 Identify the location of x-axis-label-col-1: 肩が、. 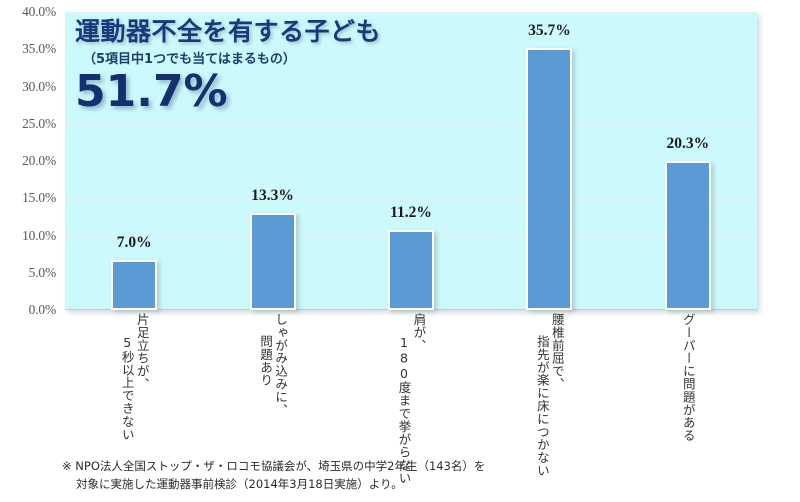
(419, 332).